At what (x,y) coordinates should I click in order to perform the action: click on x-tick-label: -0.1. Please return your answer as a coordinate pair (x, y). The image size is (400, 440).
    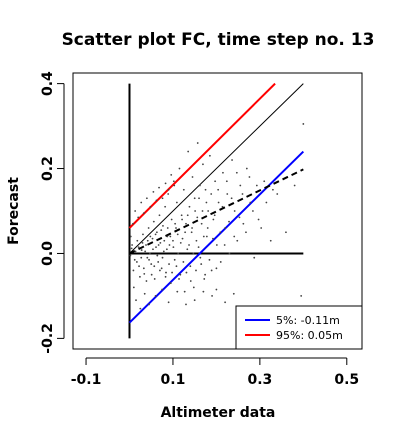
    Looking at the image, I should click on (86, 380).